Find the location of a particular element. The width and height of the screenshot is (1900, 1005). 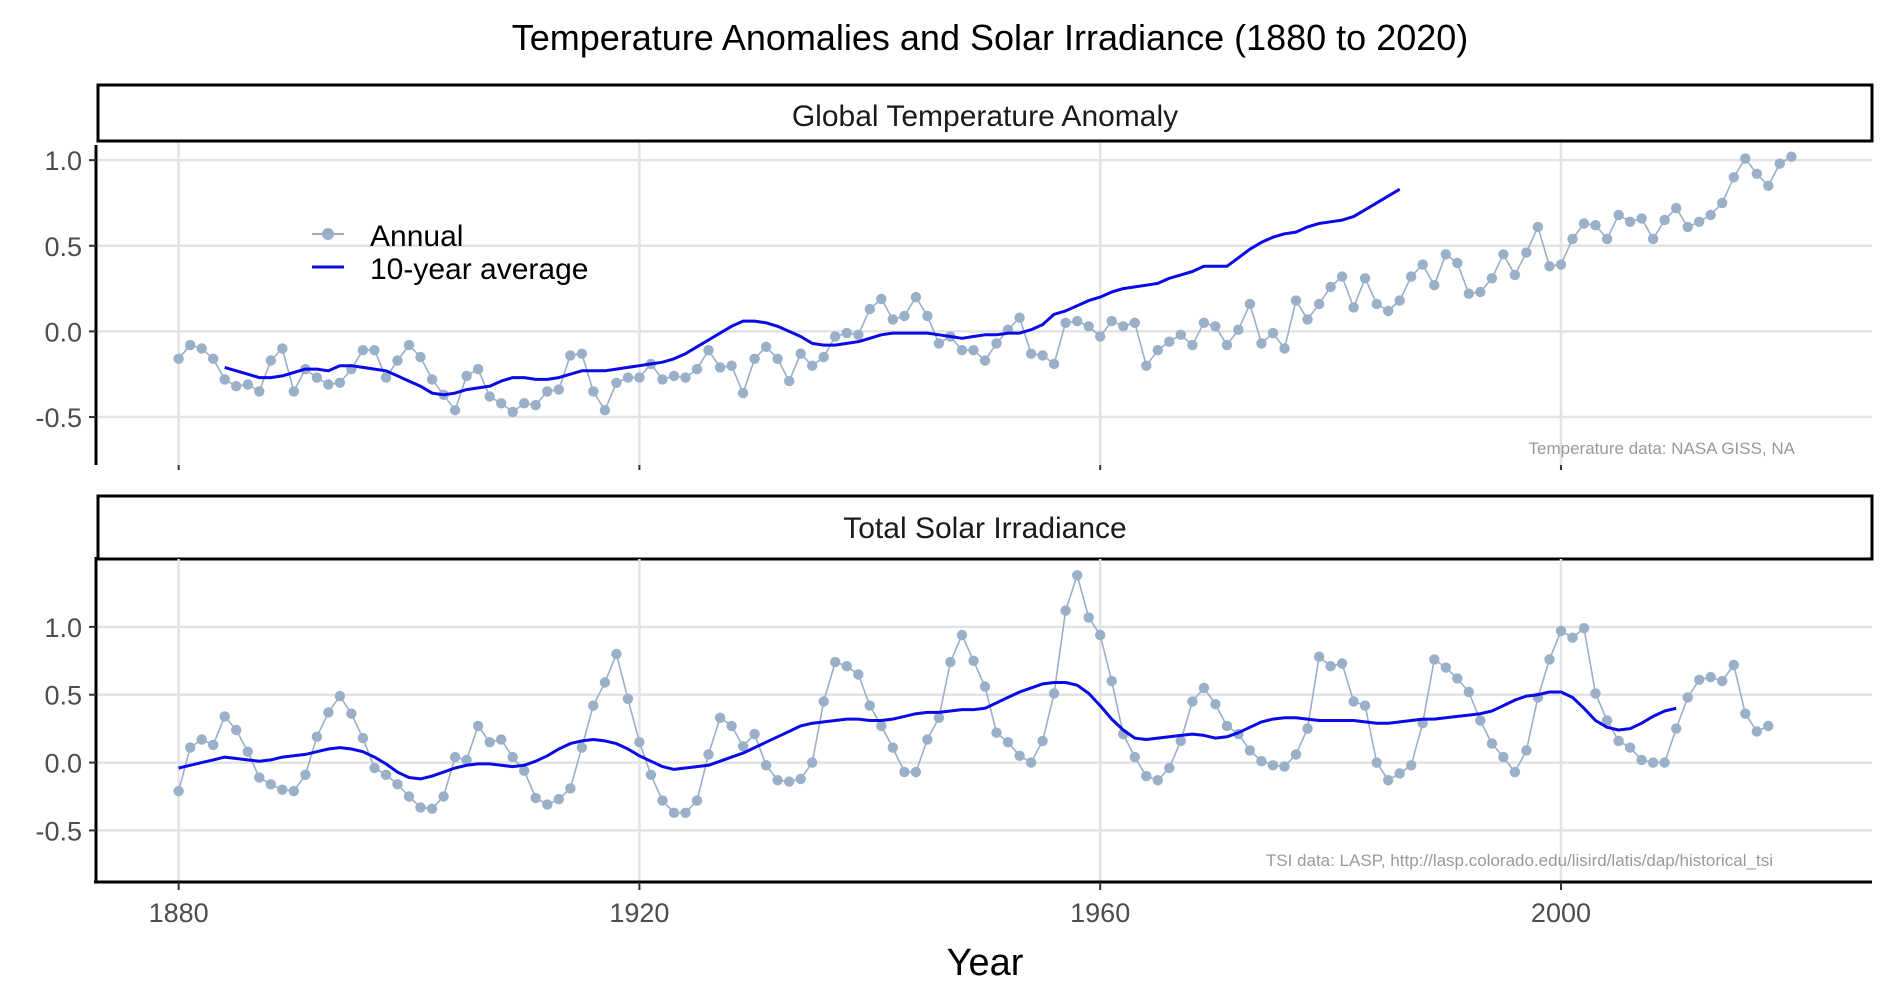

solar-annual-point-1960 is located at coordinates (1100, 635).